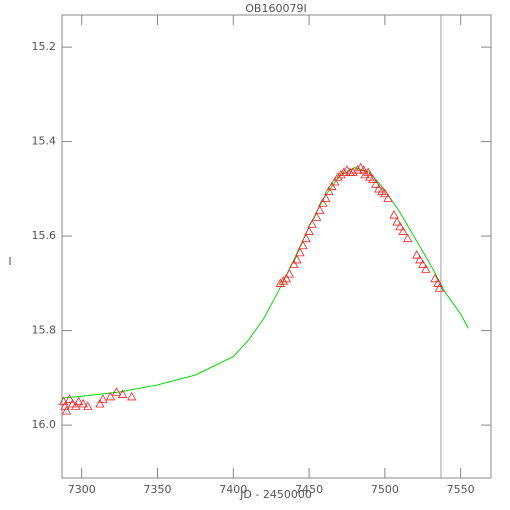 Image resolution: width=510 pixels, height=510 pixels. What do you see at coordinates (158, 489) in the screenshot?
I see `x-tick-label: 7350` at bounding box center [158, 489].